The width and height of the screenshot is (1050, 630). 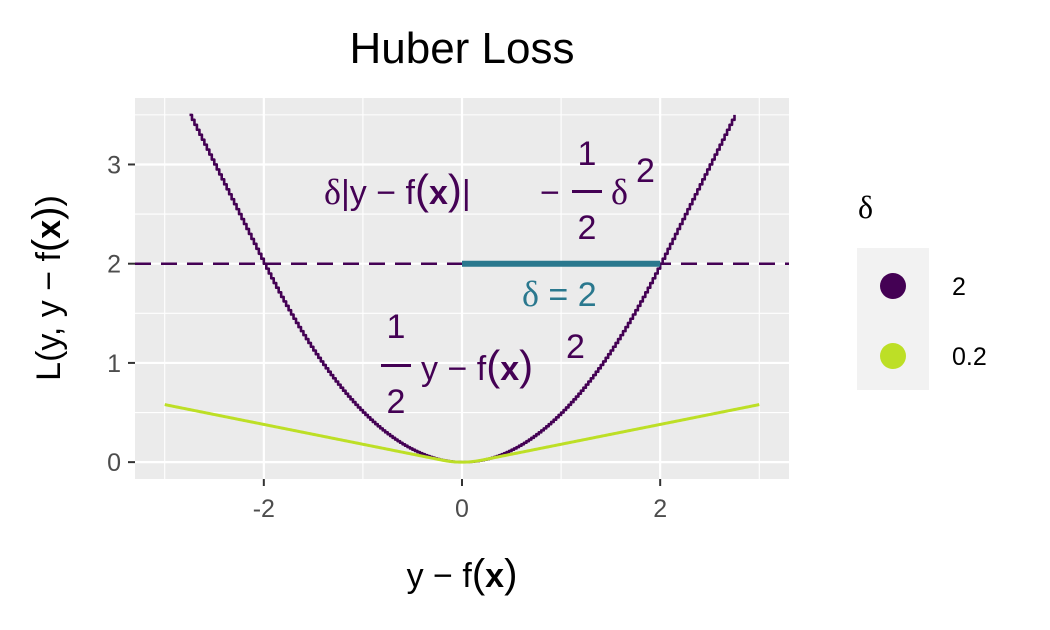 I want to click on legend: δ 2 0.2, so click(x=922, y=289).